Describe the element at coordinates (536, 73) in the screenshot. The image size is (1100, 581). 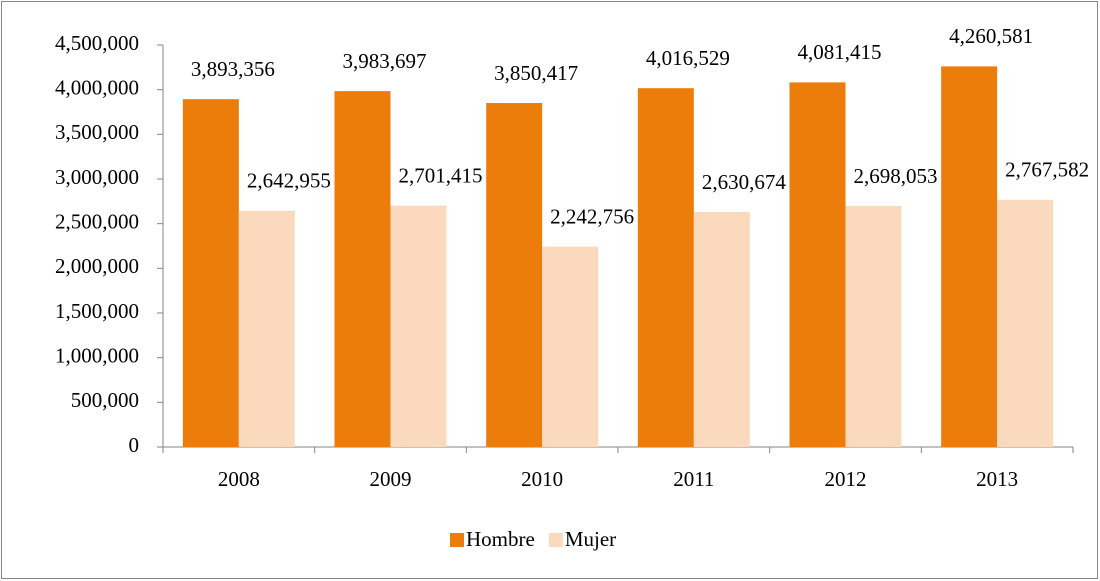
I see `data-label: 3,850,417` at that location.